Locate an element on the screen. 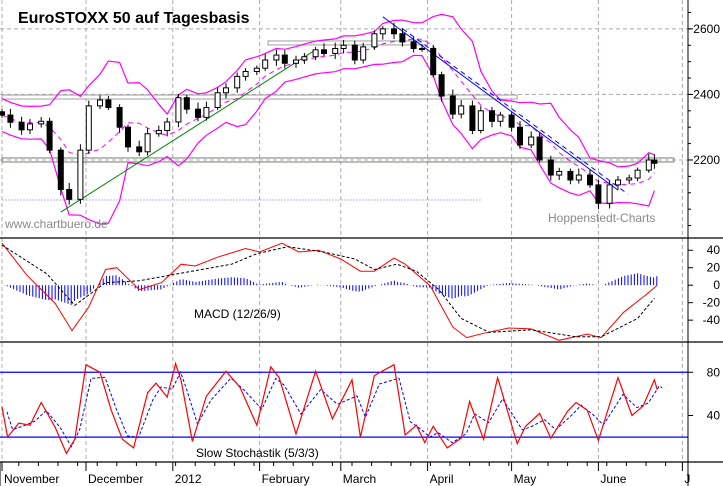 The height and width of the screenshot is (486, 723). macd-label: MACD (12/26/9) is located at coordinates (237, 314).